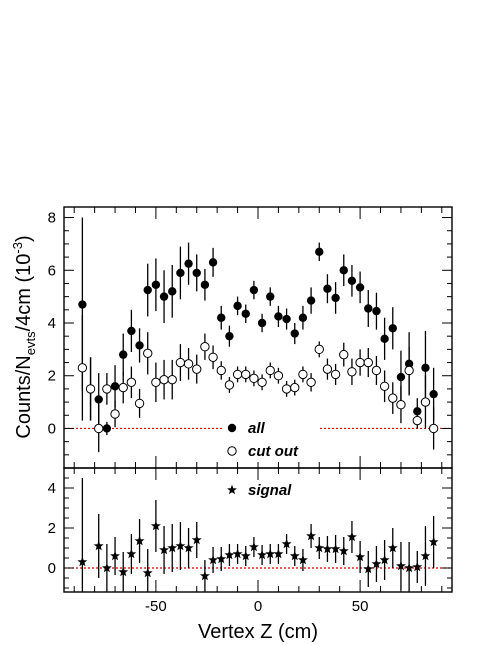 The image size is (498, 645). I want to click on legend-all-marker, so click(232, 428).